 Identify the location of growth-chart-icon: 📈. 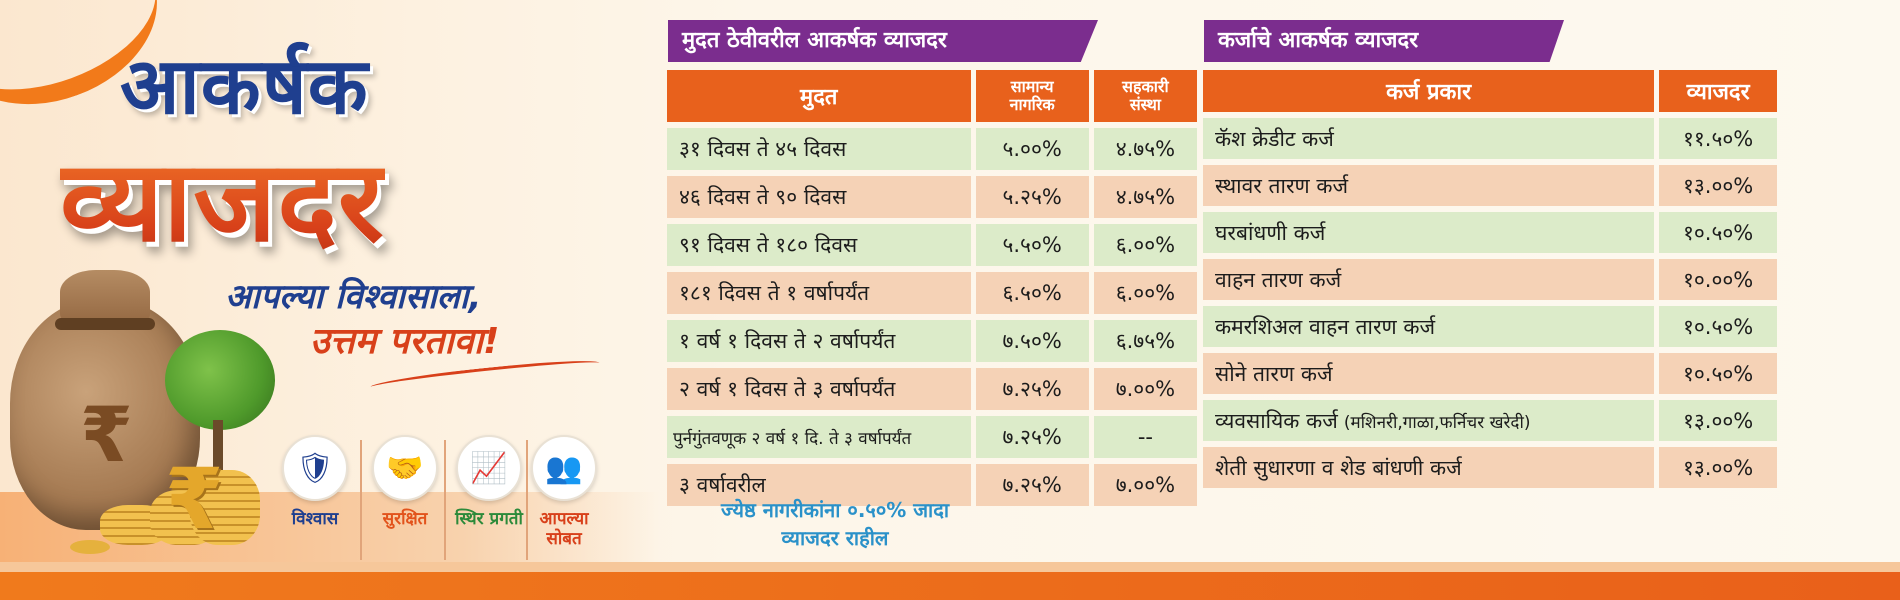
(489, 468).